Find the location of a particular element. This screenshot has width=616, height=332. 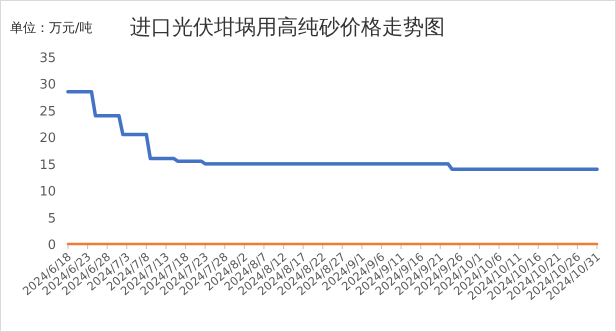

y-tick-label: 30 is located at coordinates (47, 85).